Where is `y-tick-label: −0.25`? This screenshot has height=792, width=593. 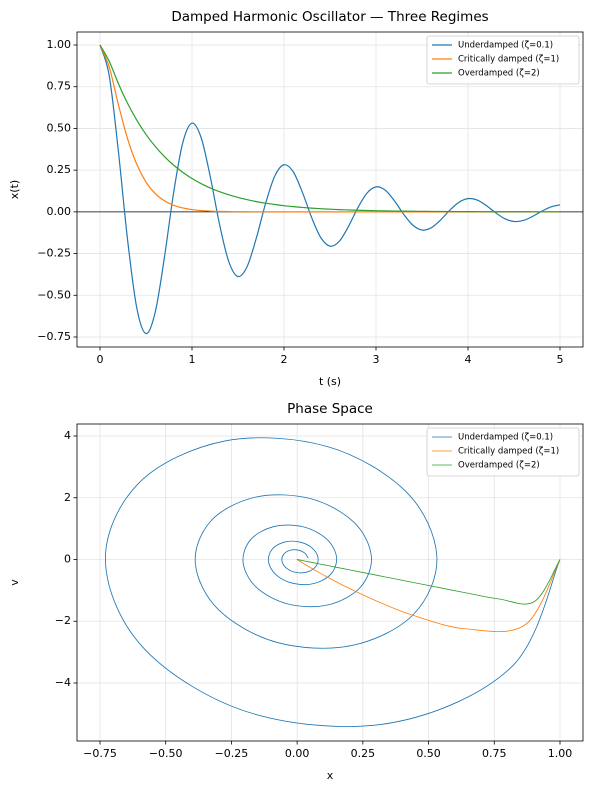
y-tick-label: −0.25 is located at coordinates (54, 253).